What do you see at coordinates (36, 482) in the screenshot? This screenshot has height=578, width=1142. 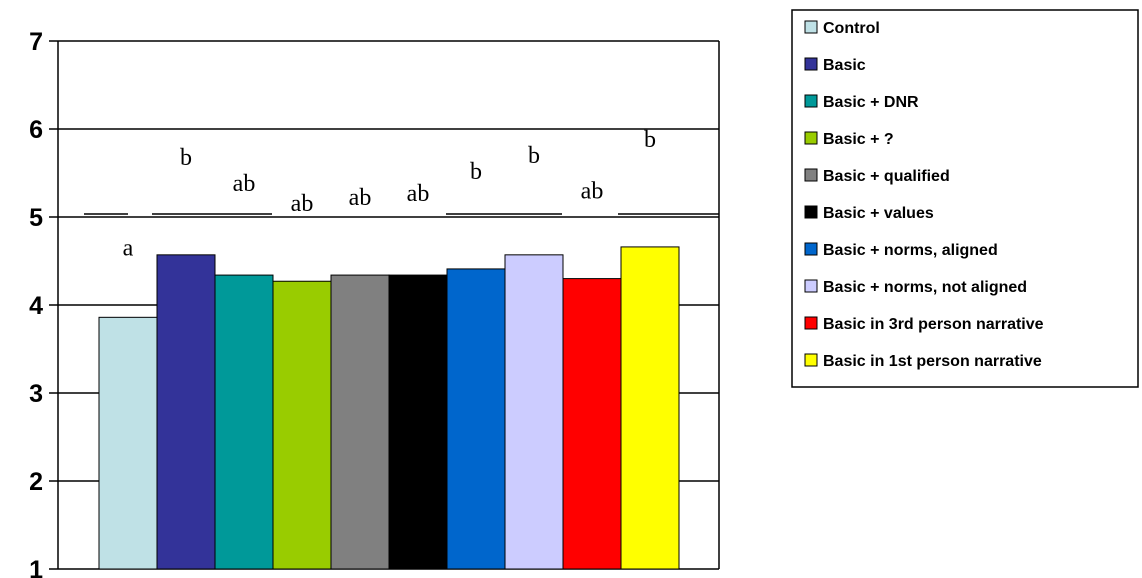 I see `y-tick-label: 2` at bounding box center [36, 482].